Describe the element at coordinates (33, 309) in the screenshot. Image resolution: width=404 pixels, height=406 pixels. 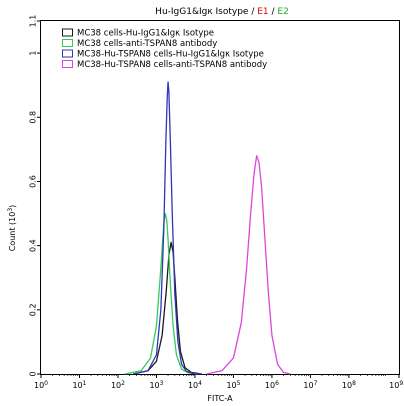
I see `y-tick-label: 0.2` at that location.